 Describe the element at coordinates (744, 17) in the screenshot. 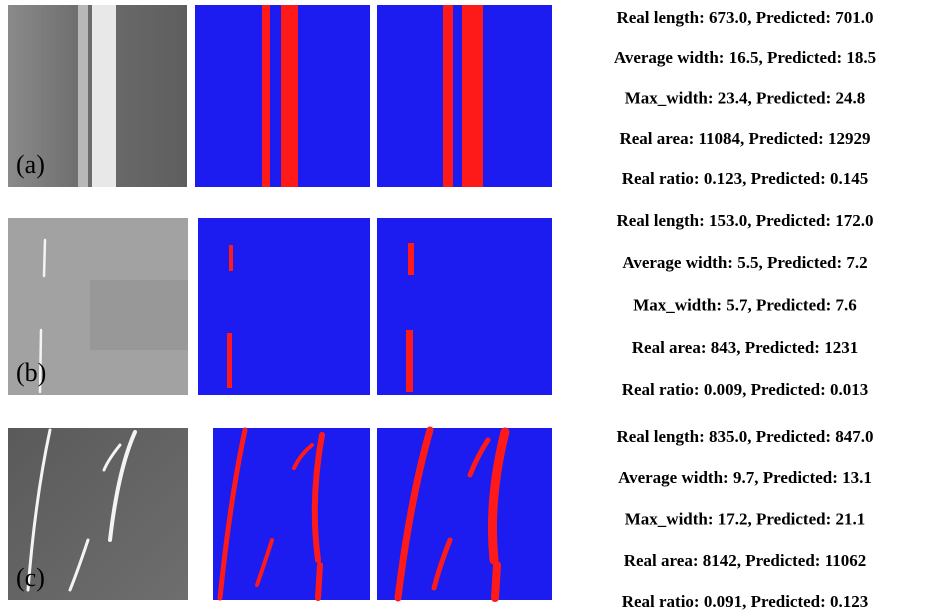

I see `metric-text: Real length: 673.0, Predicted: 701.0` at that location.